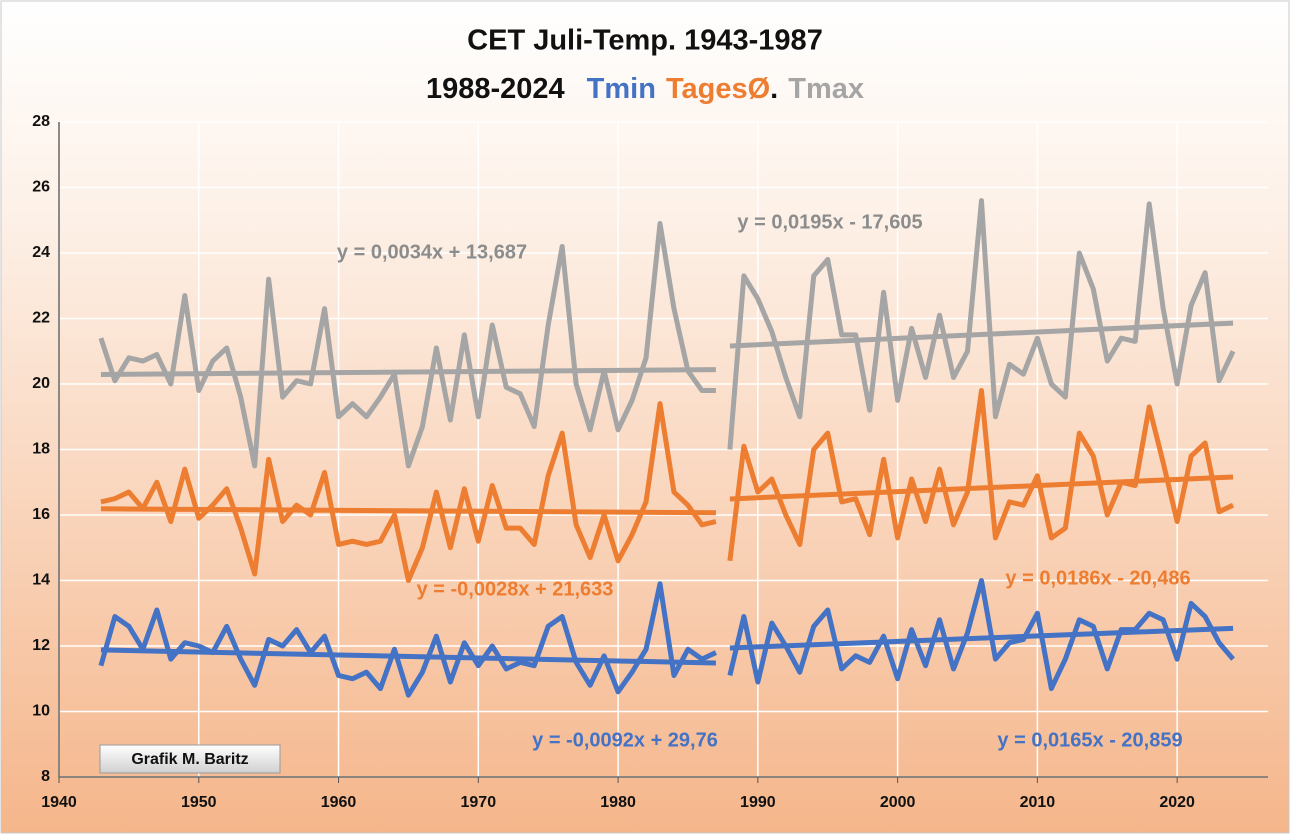  Describe the element at coordinates (41, 514) in the screenshot. I see `y-tick-label: 16` at that location.